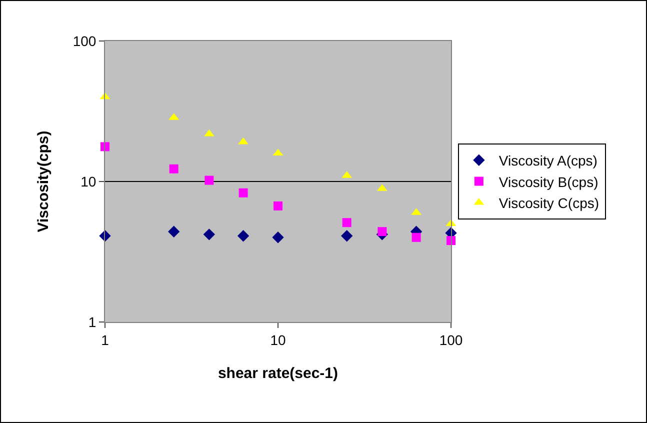 This screenshot has height=423, width=647. Describe the element at coordinates (548, 160) in the screenshot. I see `legend-label: Viscosity A(cps)` at that location.